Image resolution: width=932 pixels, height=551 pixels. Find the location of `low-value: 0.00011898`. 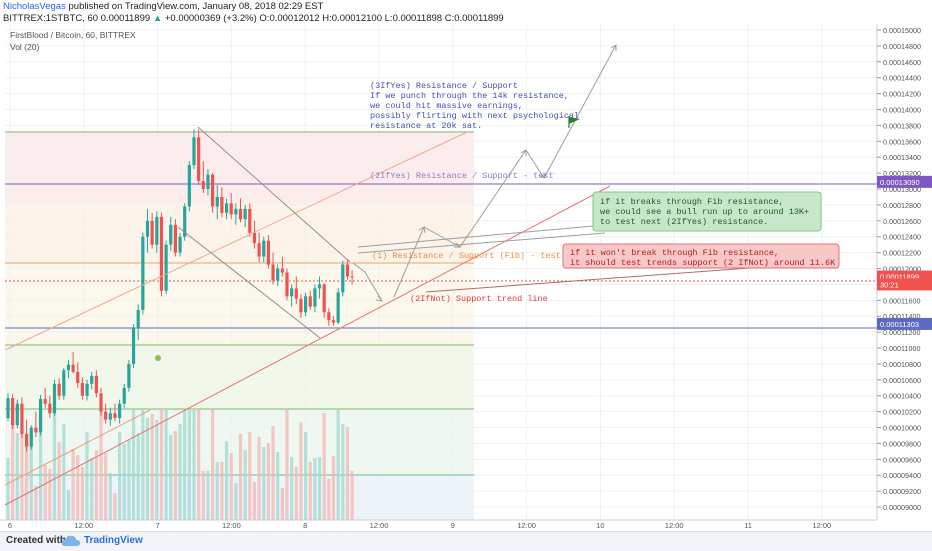

low-value: 0.00011898 is located at coordinates (417, 18).